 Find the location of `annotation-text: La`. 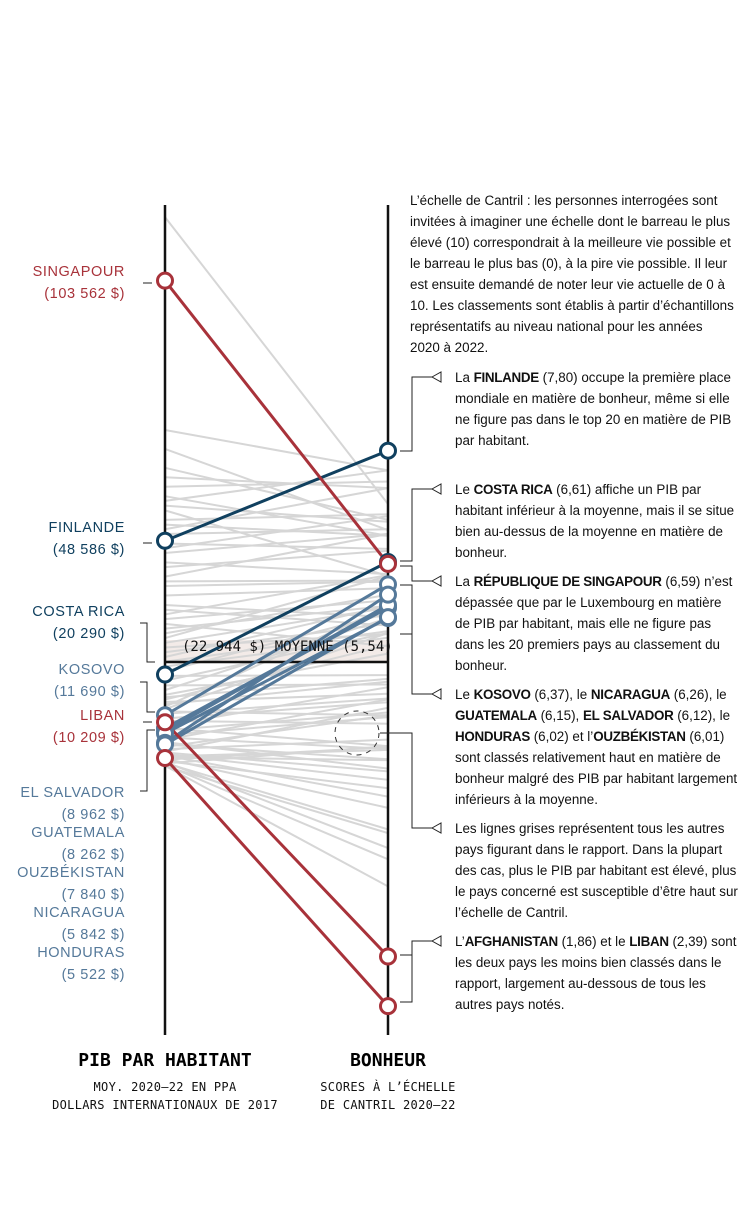

annotation-text: La is located at coordinates (464, 581).